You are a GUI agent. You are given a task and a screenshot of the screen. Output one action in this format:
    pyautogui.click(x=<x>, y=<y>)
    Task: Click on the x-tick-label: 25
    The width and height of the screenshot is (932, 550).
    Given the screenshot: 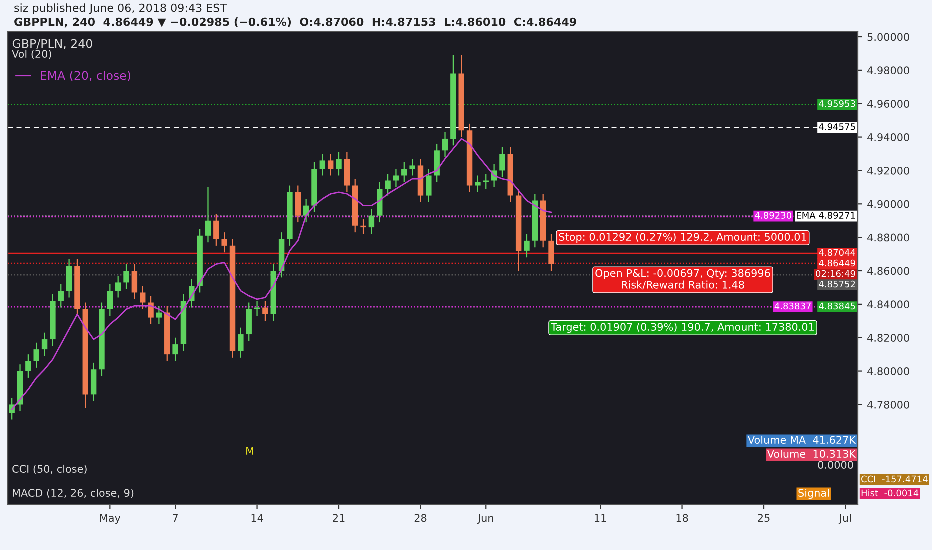 What is the action you would take?
    pyautogui.click(x=764, y=518)
    